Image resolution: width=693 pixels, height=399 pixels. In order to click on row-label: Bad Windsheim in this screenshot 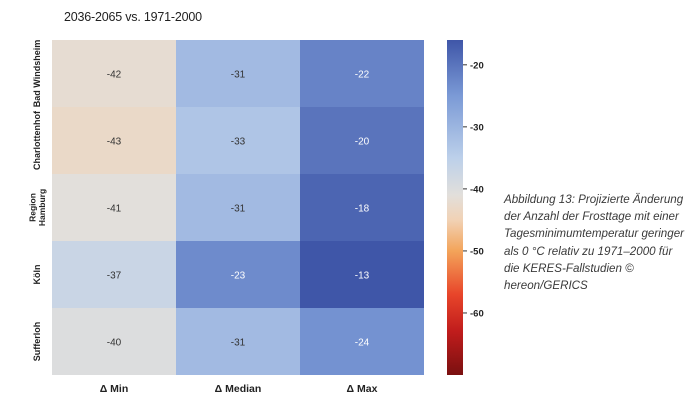, I will do `click(37, 73)`.